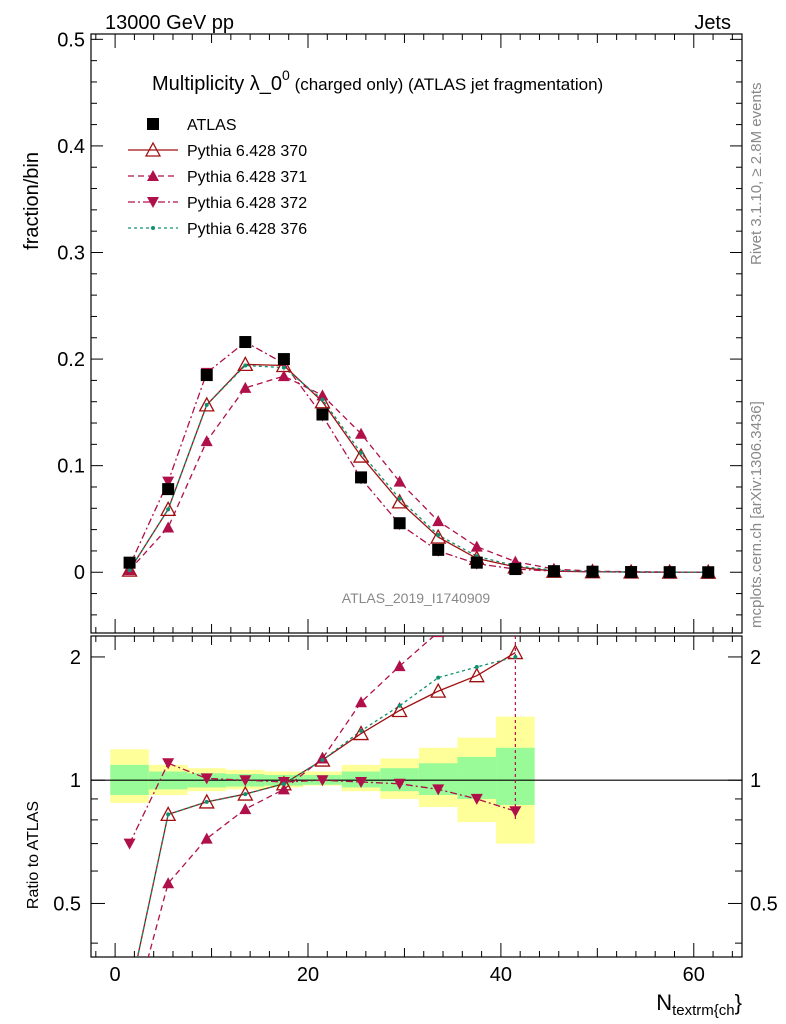 This screenshot has width=786, height=1024. What do you see at coordinates (308, 975) in the screenshot?
I see `x-tick-label: 20` at bounding box center [308, 975].